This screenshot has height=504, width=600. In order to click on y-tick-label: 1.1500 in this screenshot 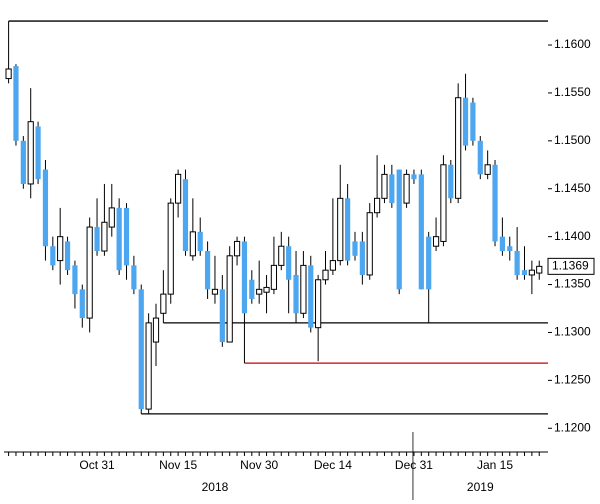, I will do `click(572, 140)`.